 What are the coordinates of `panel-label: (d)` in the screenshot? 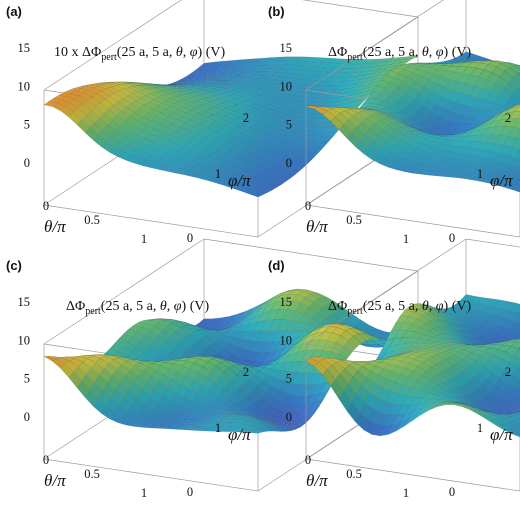 It's located at (276, 265).